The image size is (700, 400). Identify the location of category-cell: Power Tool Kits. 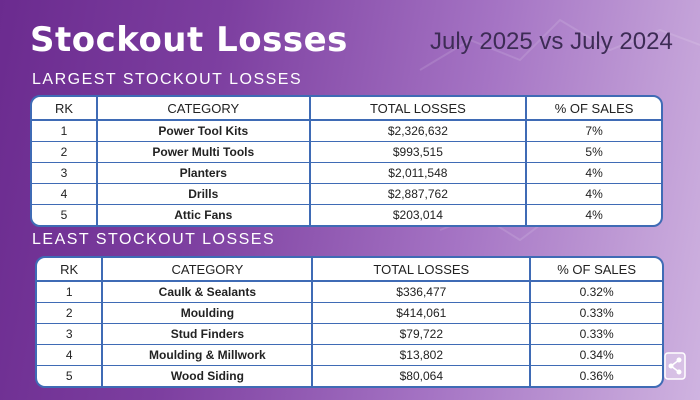
(204, 131).